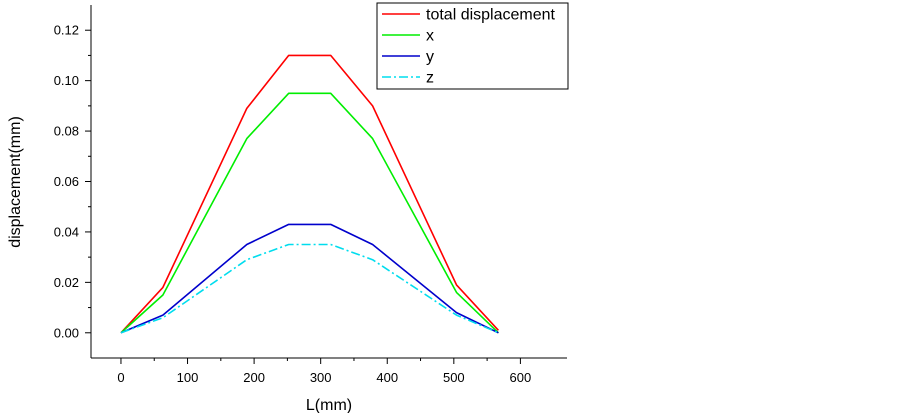  What do you see at coordinates (66, 231) in the screenshot?
I see `y-tick-label: 0.04` at bounding box center [66, 231].